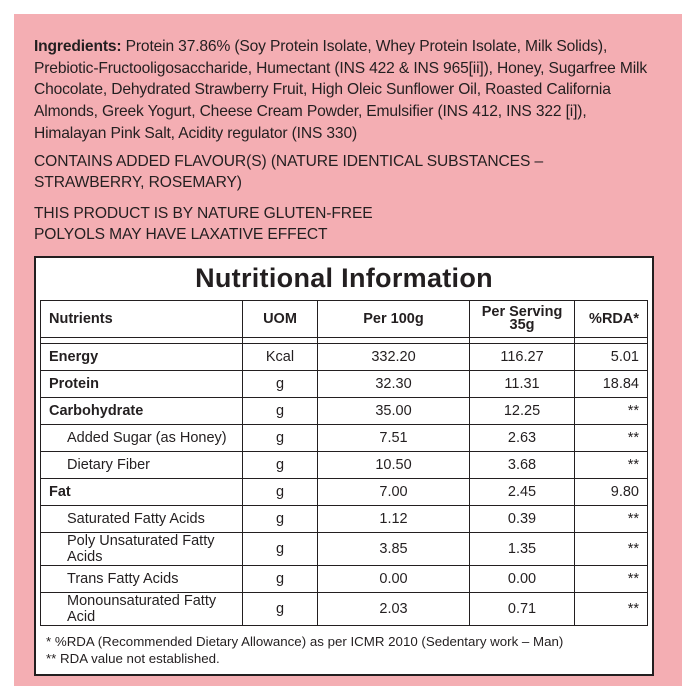 The width and height of the screenshot is (690, 700). What do you see at coordinates (203, 213) in the screenshot?
I see `gluten-free-notice: THIS PRODUCT IS BY NATURE GLUTEN-FREE` at bounding box center [203, 213].